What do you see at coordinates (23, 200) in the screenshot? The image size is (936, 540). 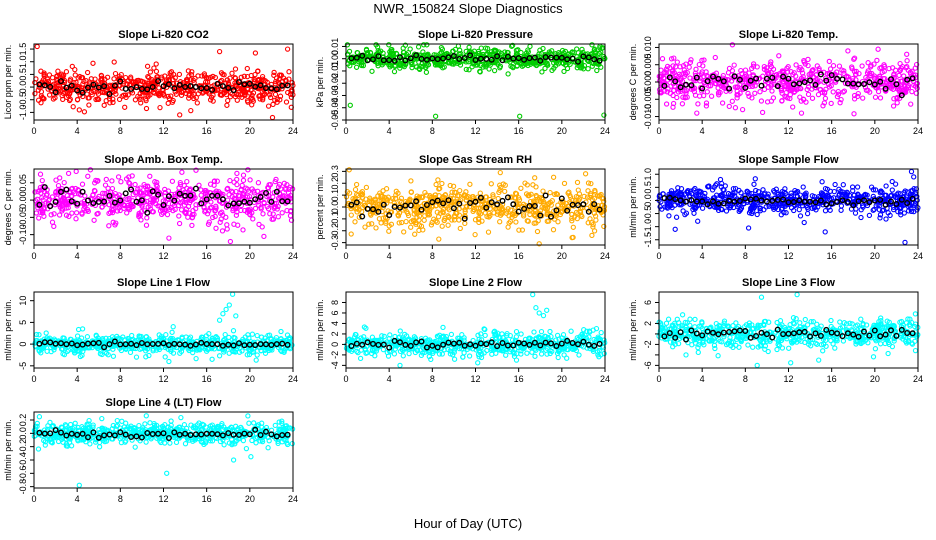 I see `y-tick-label: 0.00` at bounding box center [23, 200].